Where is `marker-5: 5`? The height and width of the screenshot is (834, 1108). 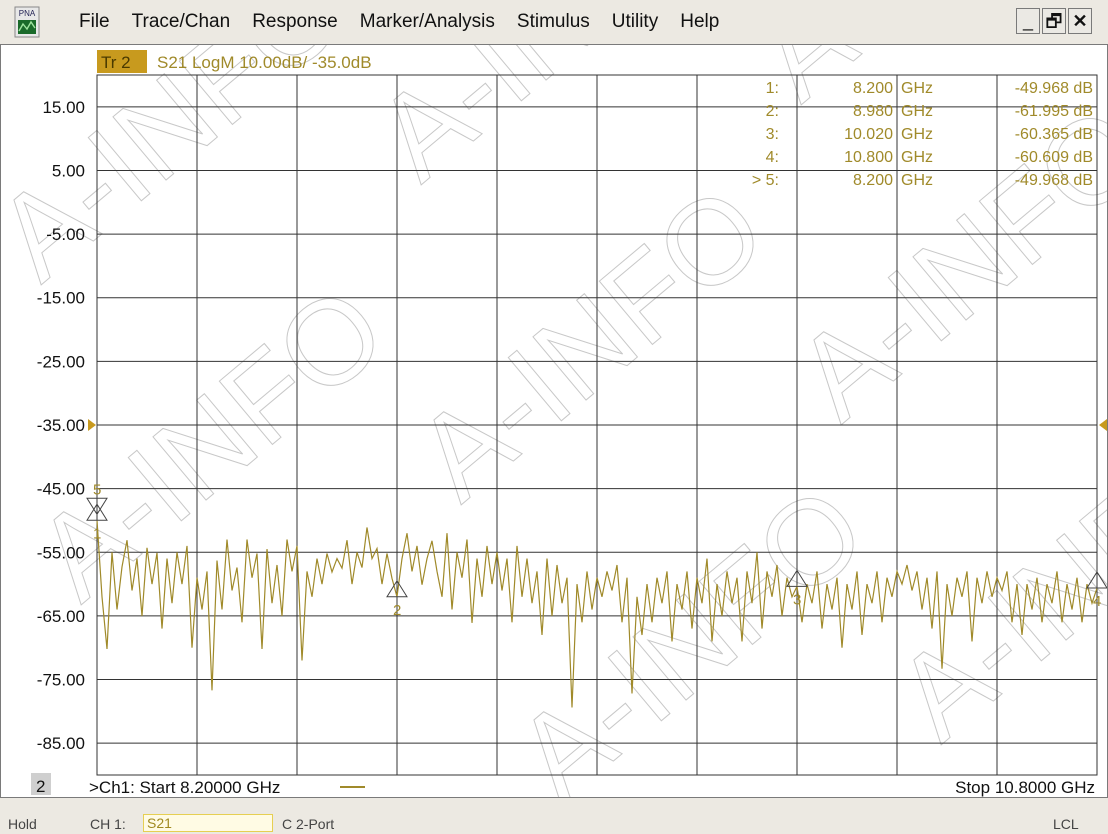
marker-5: 5 is located at coordinates (97, 498).